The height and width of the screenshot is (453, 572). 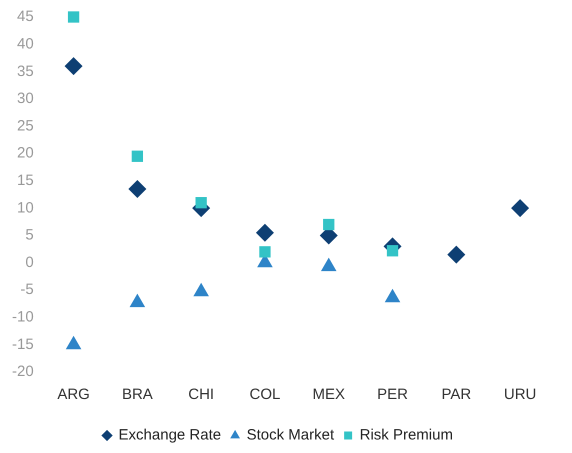 I want to click on y-tick-label: 5, so click(x=29, y=235).